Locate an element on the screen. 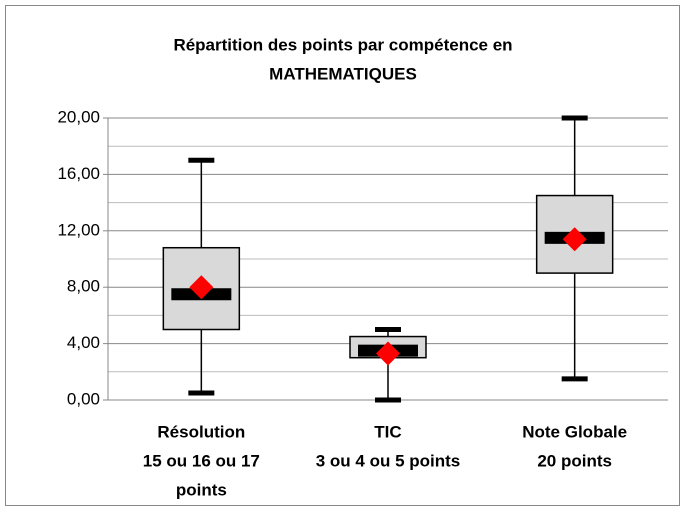 This screenshot has height=512, width=686. y-tick-label: 8,00 is located at coordinates (83, 286).